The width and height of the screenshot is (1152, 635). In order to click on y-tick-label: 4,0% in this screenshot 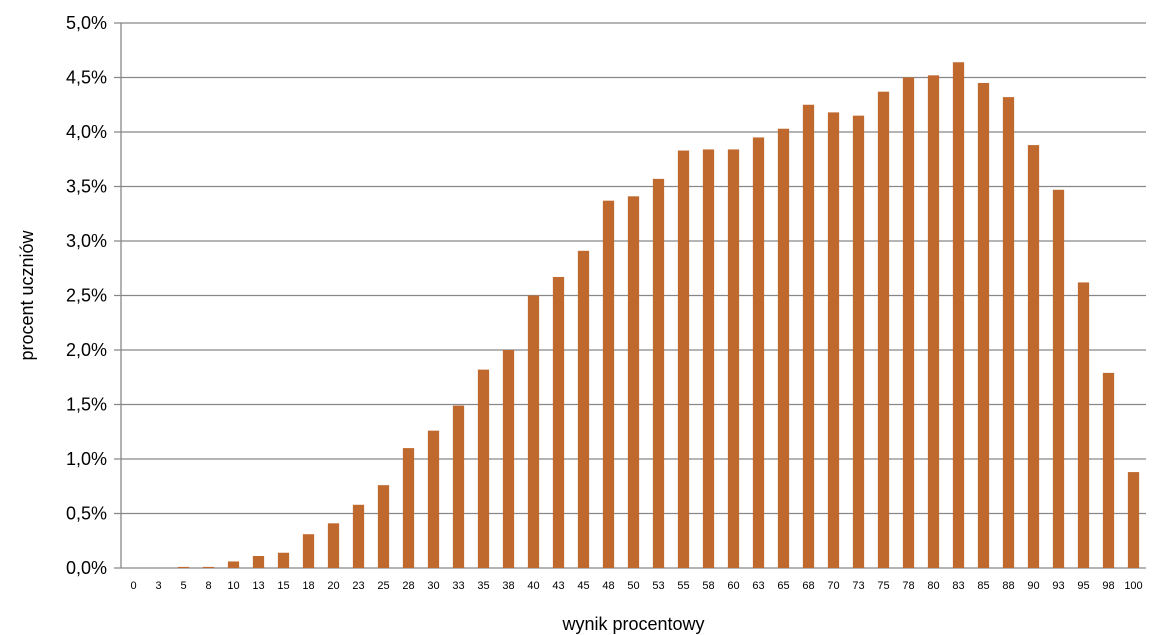, I will do `click(86, 132)`.